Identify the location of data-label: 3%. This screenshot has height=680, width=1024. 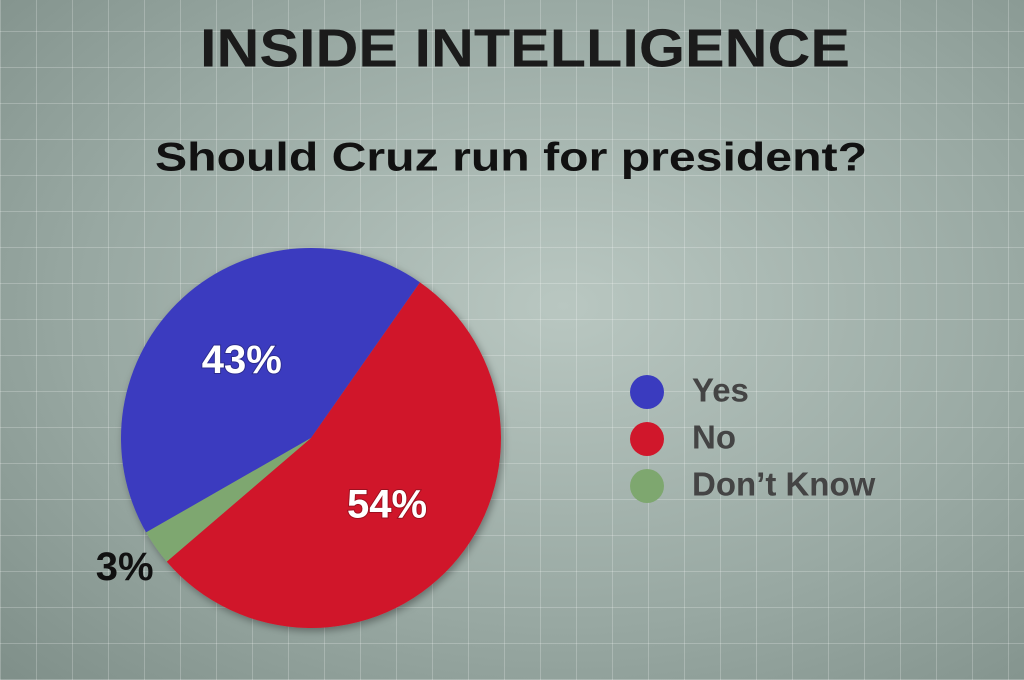
(125, 567).